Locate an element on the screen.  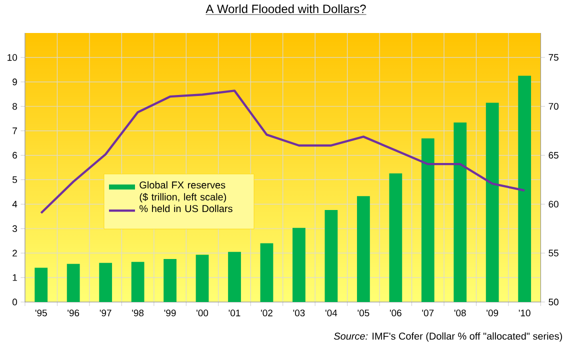
y2-tick-label: 60 is located at coordinates (553, 204).